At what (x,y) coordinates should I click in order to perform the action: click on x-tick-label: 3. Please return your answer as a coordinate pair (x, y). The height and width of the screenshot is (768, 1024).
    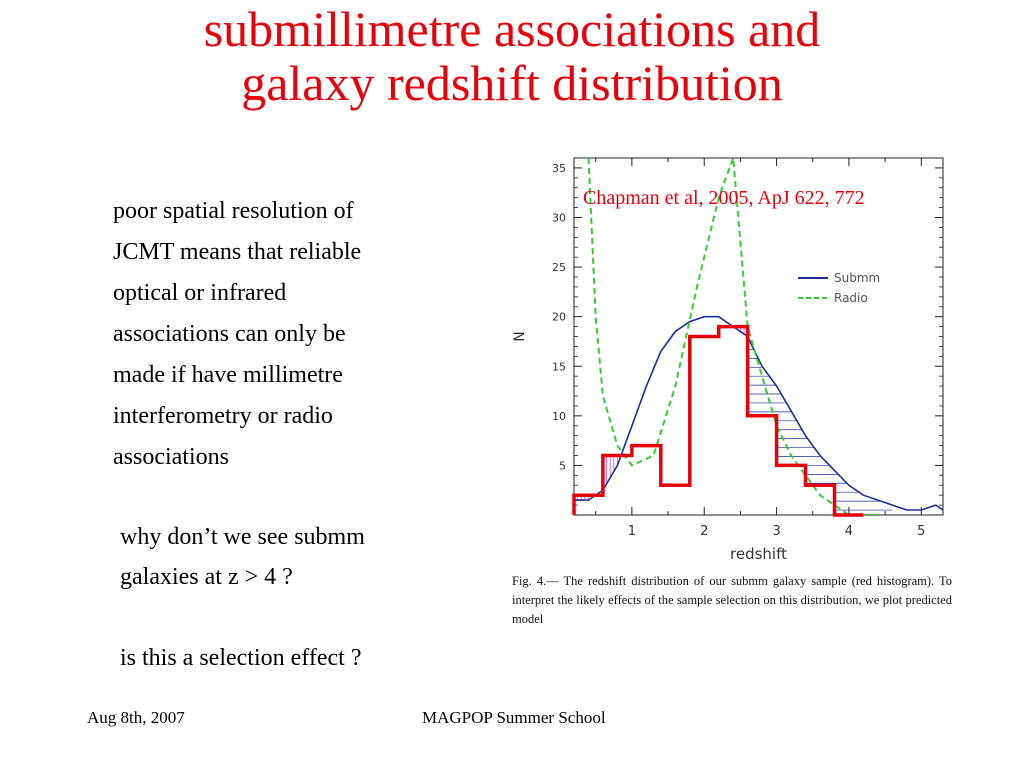
    Looking at the image, I should click on (776, 531).